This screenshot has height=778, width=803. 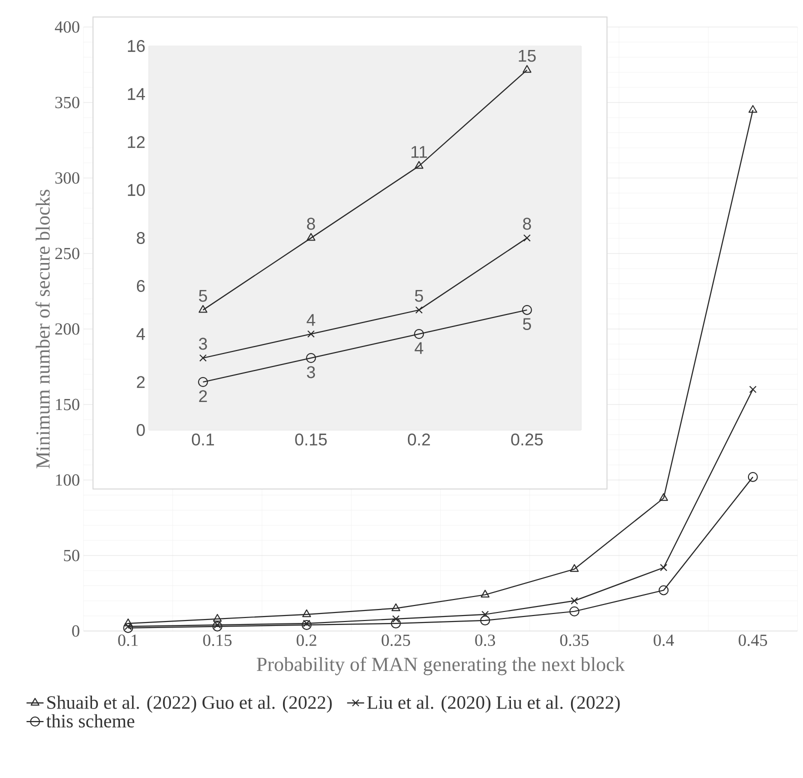 What do you see at coordinates (527, 56) in the screenshot?
I see `data-label: 15` at bounding box center [527, 56].